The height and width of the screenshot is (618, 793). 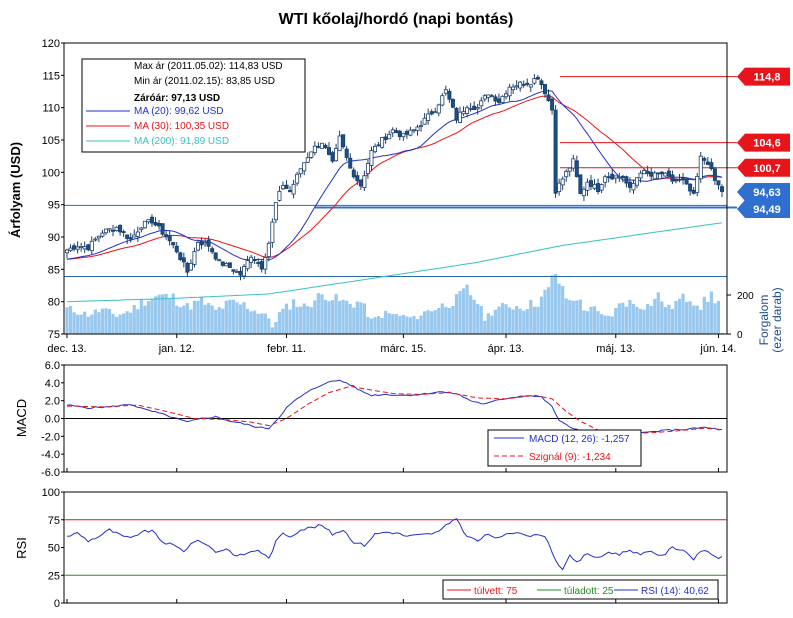 I want to click on x-tick-label: febr. 11., so click(x=286, y=349).